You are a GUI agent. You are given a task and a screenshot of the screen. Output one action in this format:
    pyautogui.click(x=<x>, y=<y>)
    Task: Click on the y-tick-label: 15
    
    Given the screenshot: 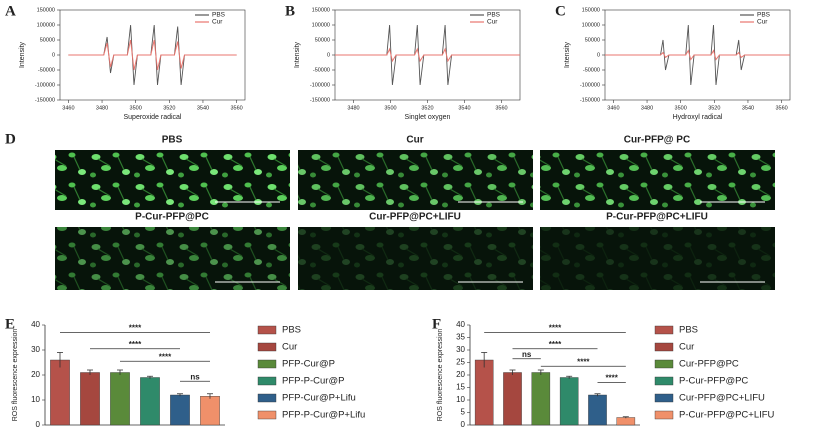 What is the action you would take?
    pyautogui.click(x=460, y=387)
    